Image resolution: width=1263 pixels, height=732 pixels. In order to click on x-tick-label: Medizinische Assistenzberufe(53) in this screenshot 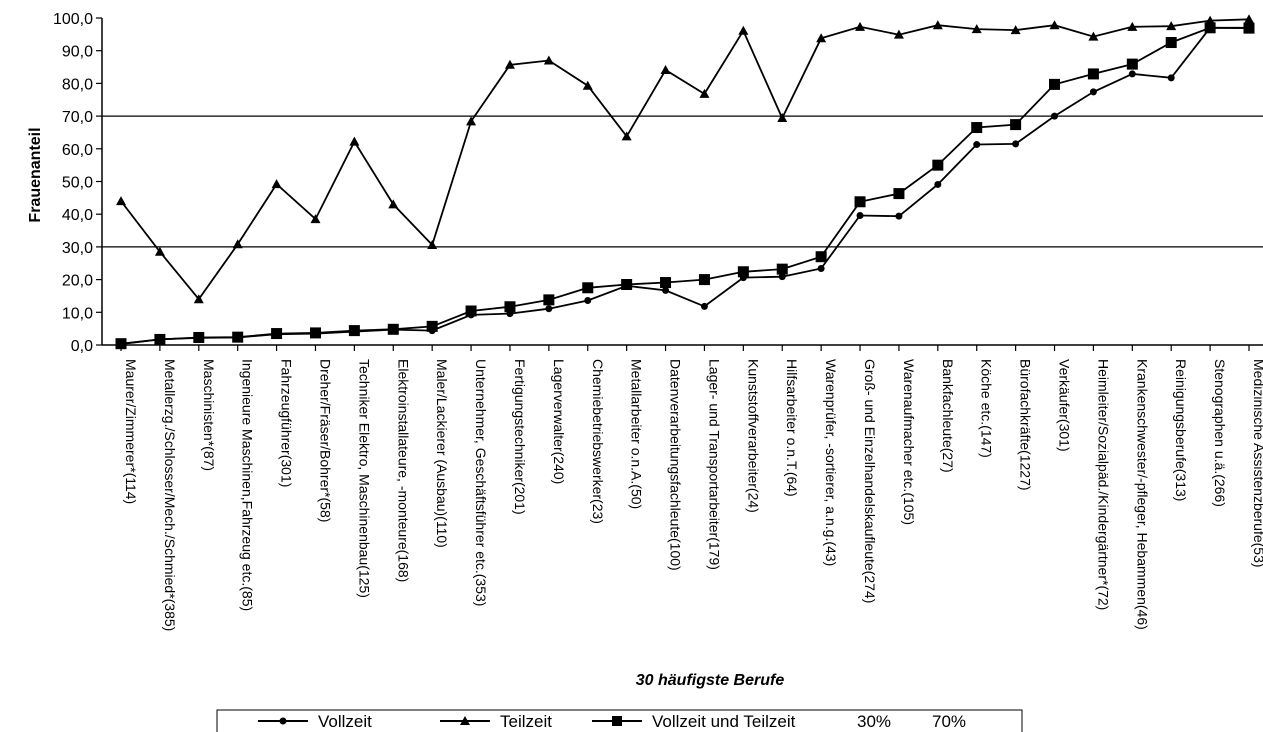, I will do `click(1257, 463)`.